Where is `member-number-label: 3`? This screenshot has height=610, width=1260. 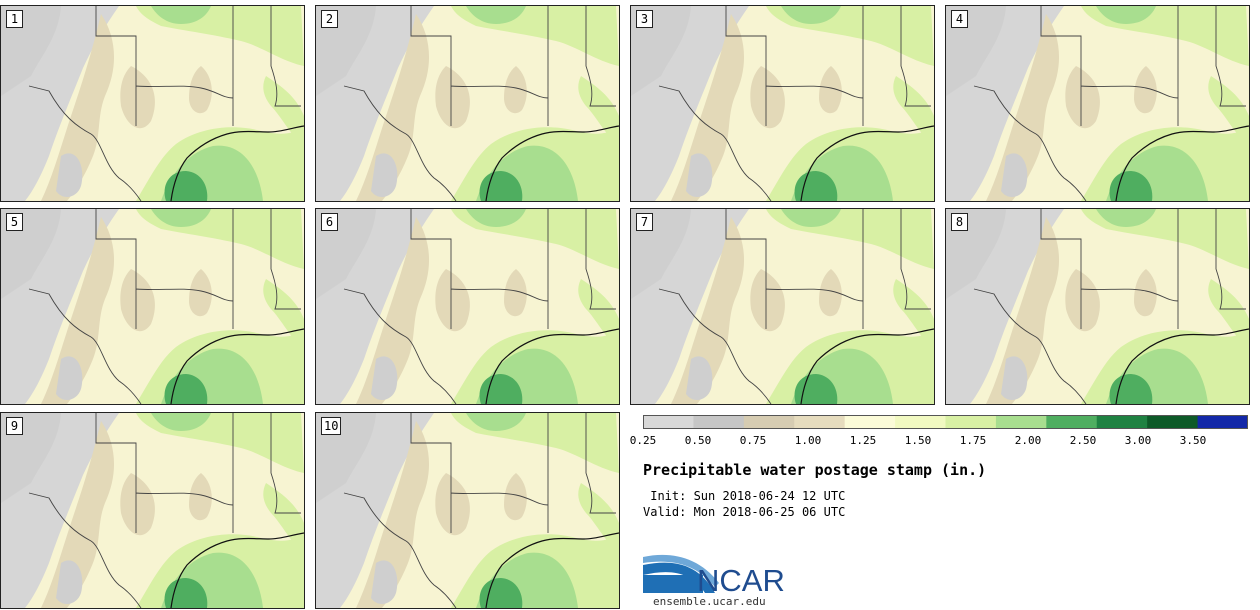
member-number-label: 3 is located at coordinates (644, 19).